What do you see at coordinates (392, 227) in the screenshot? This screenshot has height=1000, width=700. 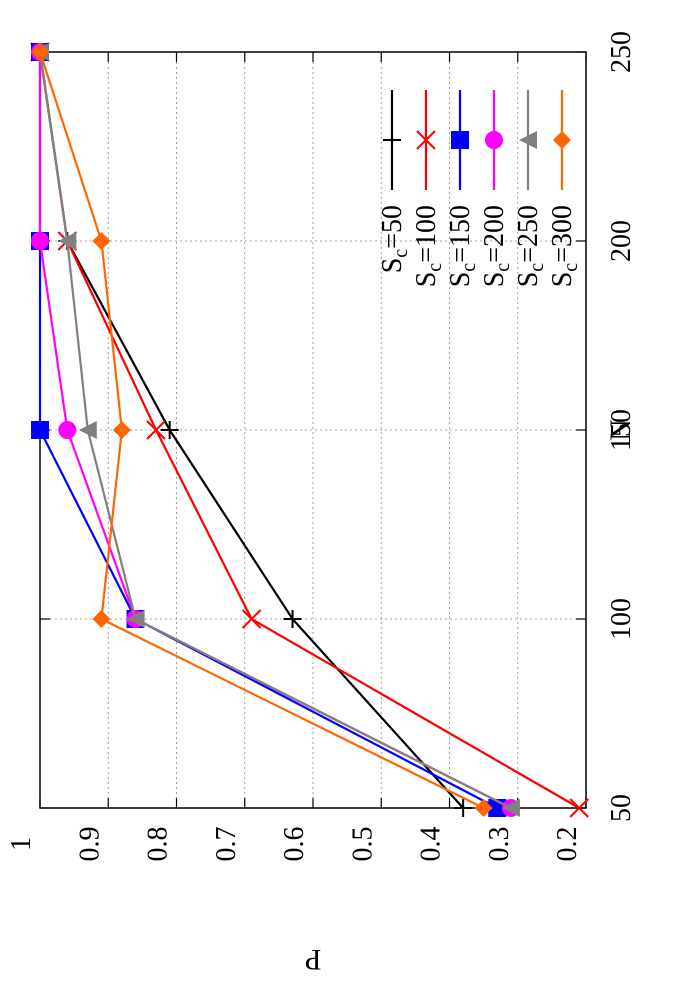 I see `legend-label-value: =50` at bounding box center [392, 227].